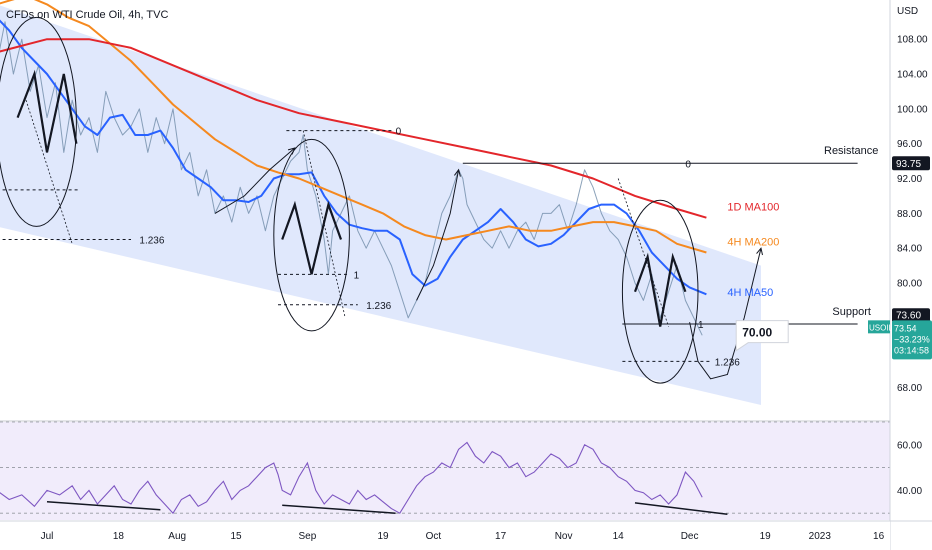  Describe the element at coordinates (119, 536) in the screenshot. I see `time-tick-label: 18` at that location.